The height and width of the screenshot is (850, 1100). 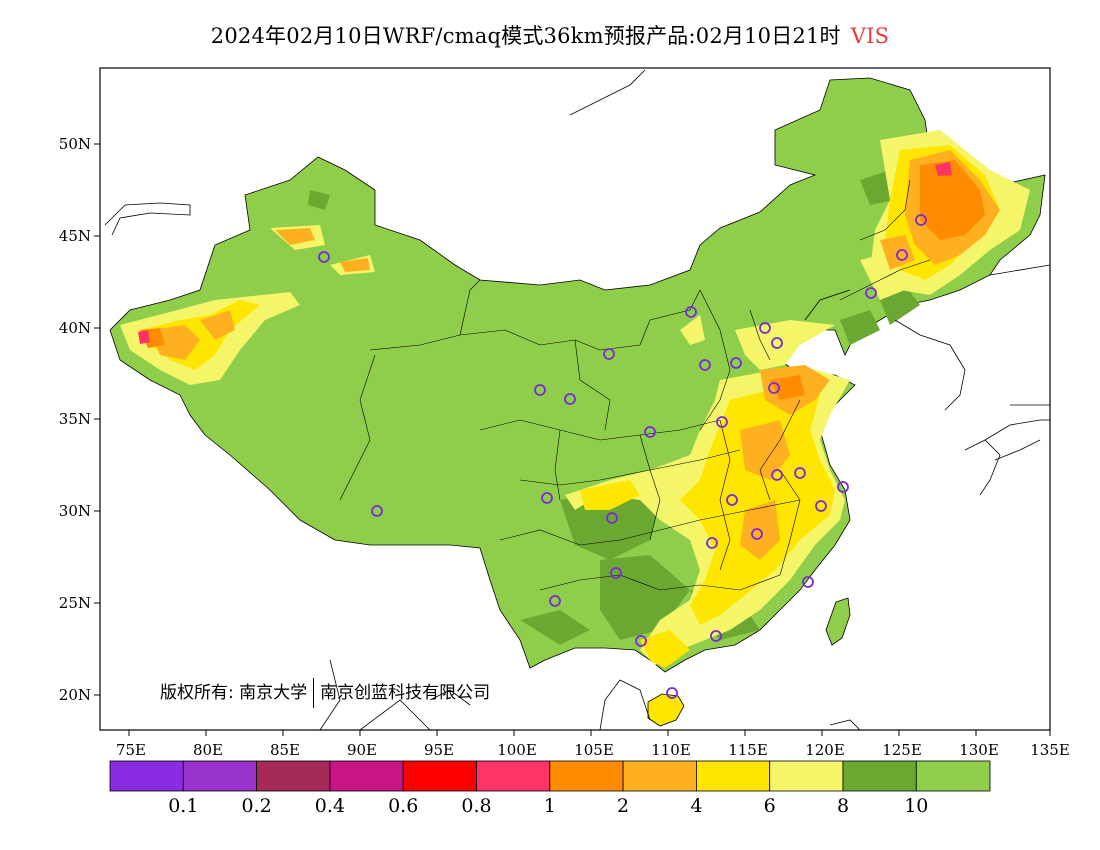 I want to click on lon-tick-label: 130E, so click(x=979, y=750).